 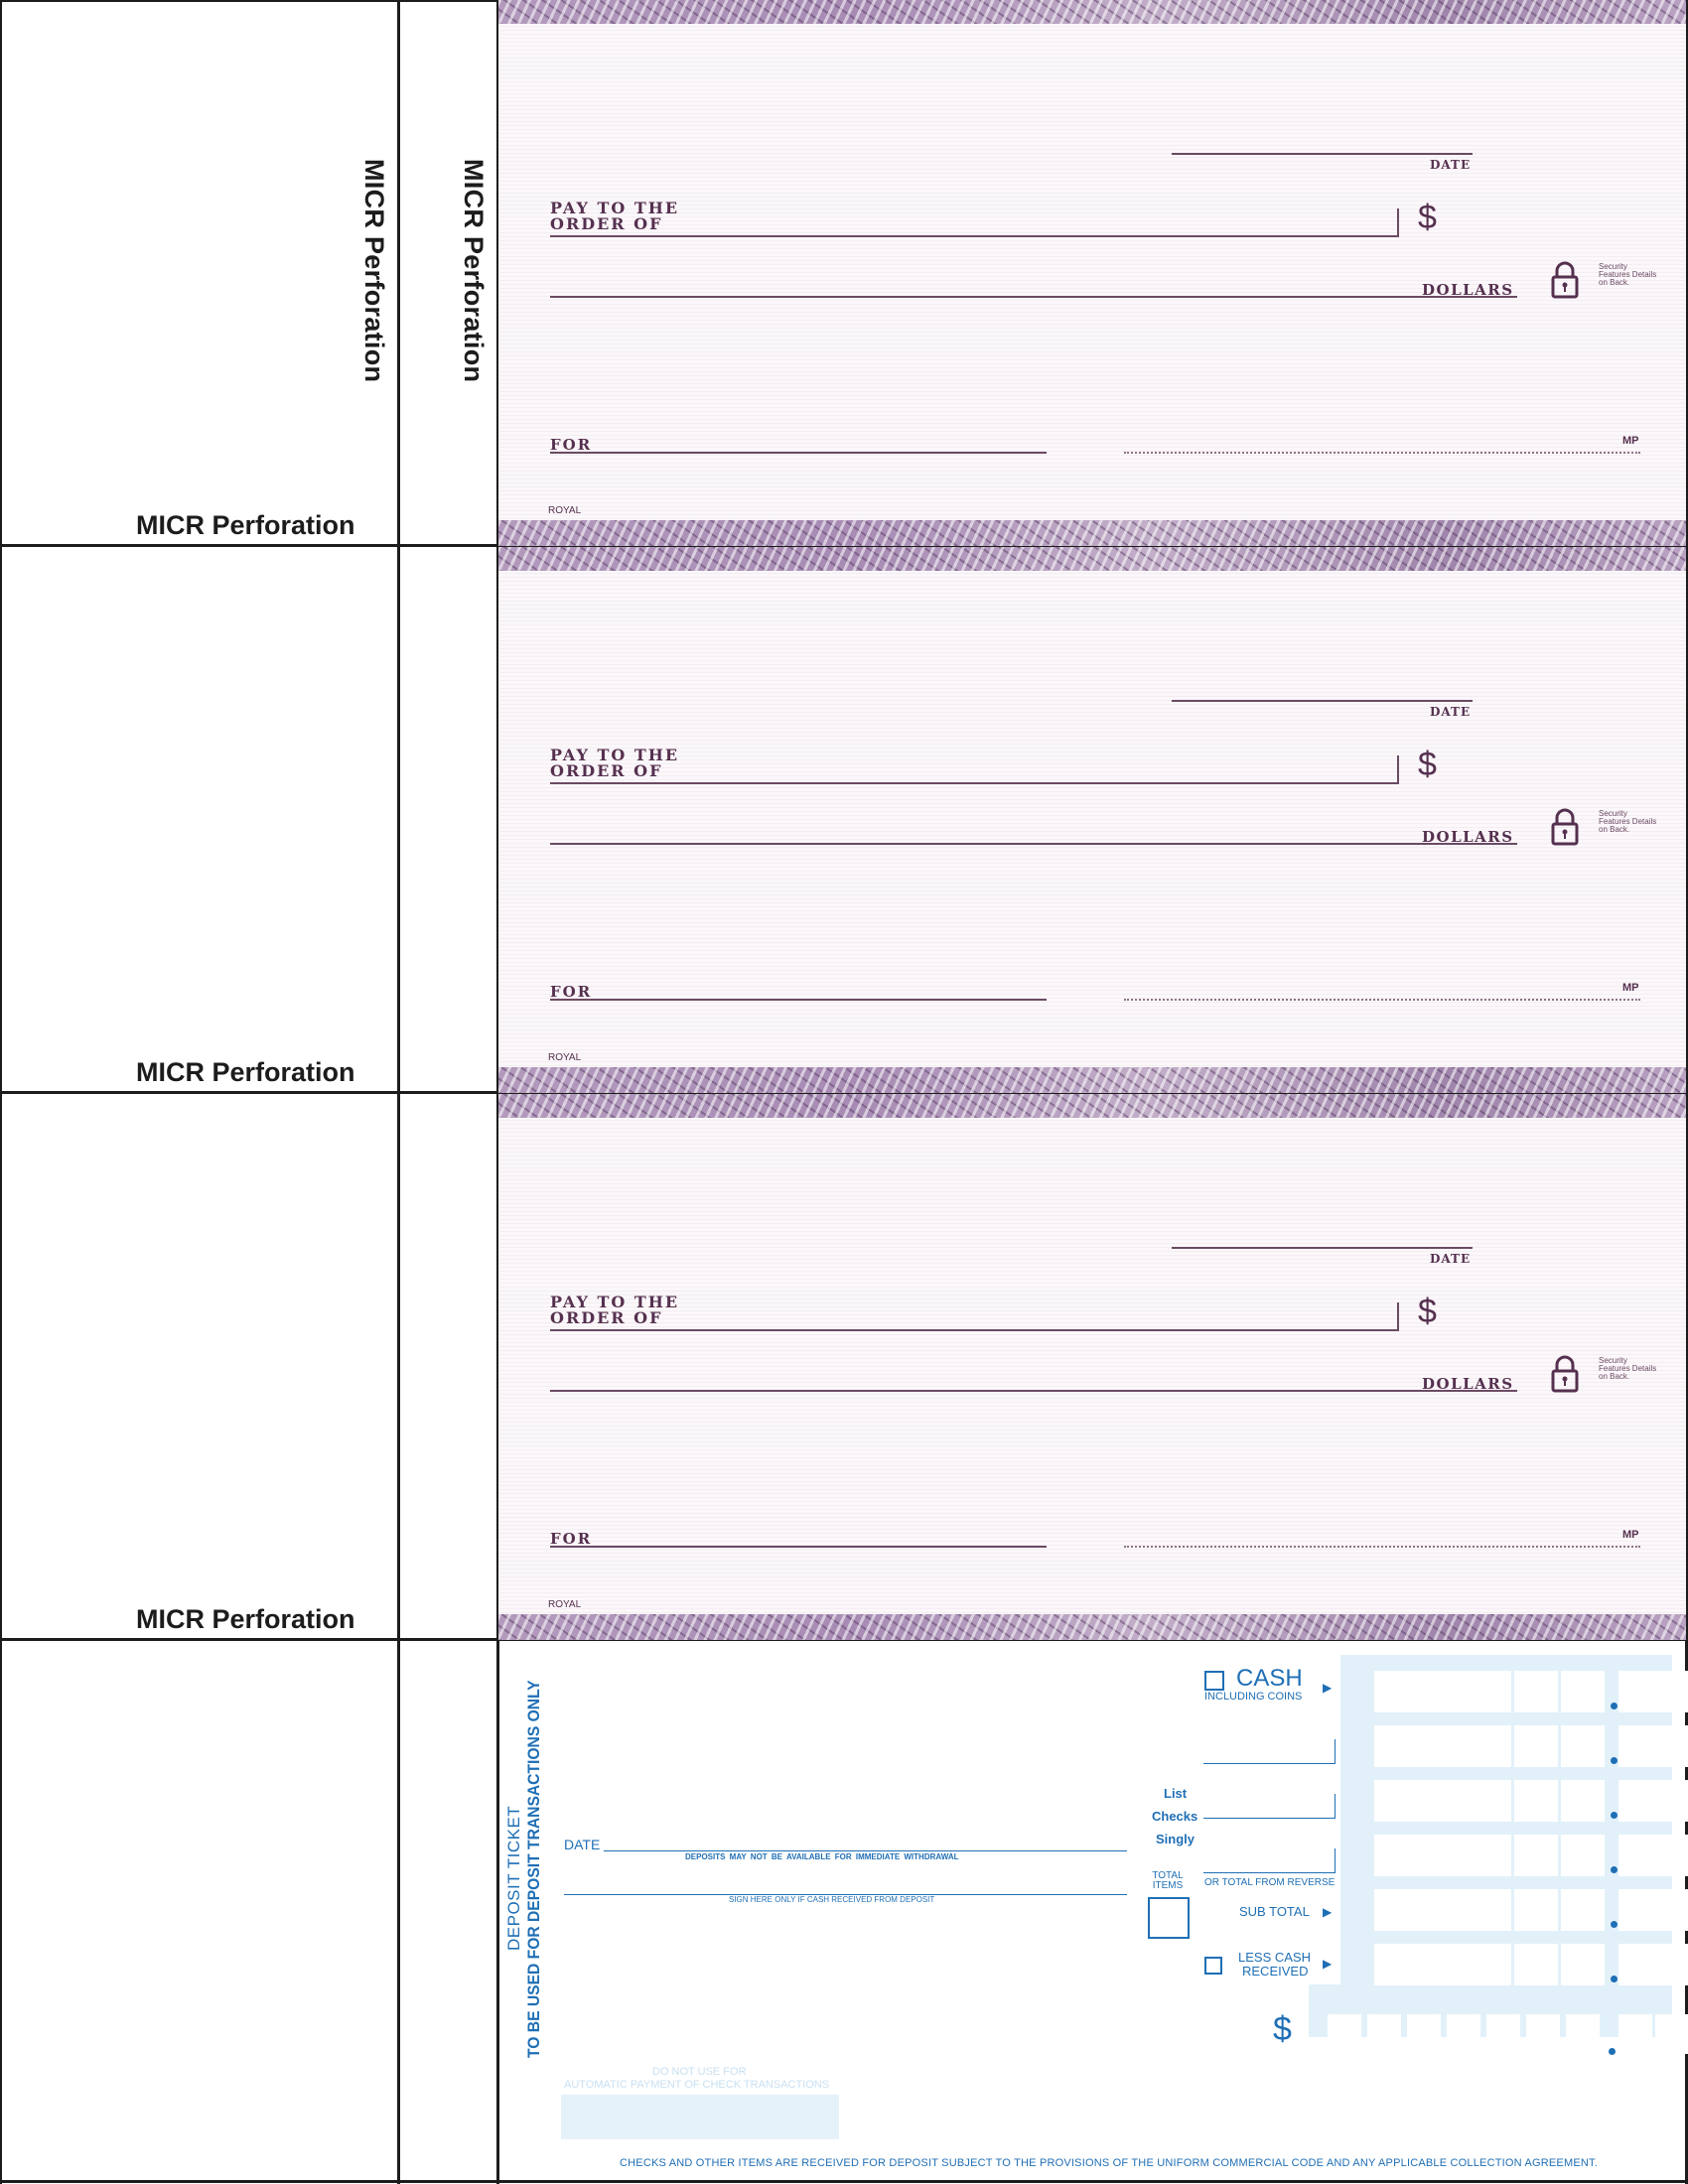 I want to click on dollar-sign: $, so click(x=1427, y=217).